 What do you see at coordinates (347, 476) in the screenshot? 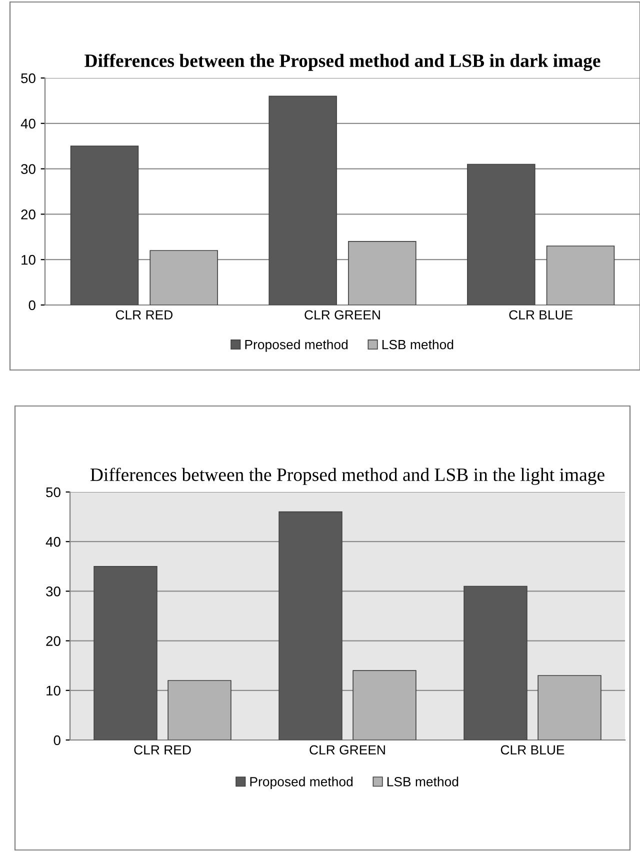
I see `chart-title: Differences between the Propsed method and LSB in the light image` at bounding box center [347, 476].